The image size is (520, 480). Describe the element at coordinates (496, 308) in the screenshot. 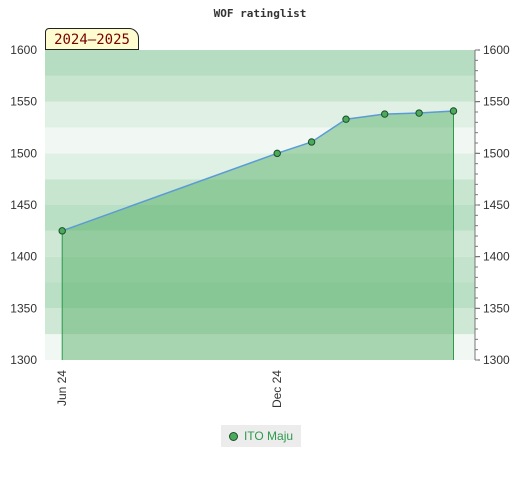

I see `y-tick-label-right: 1350` at that location.